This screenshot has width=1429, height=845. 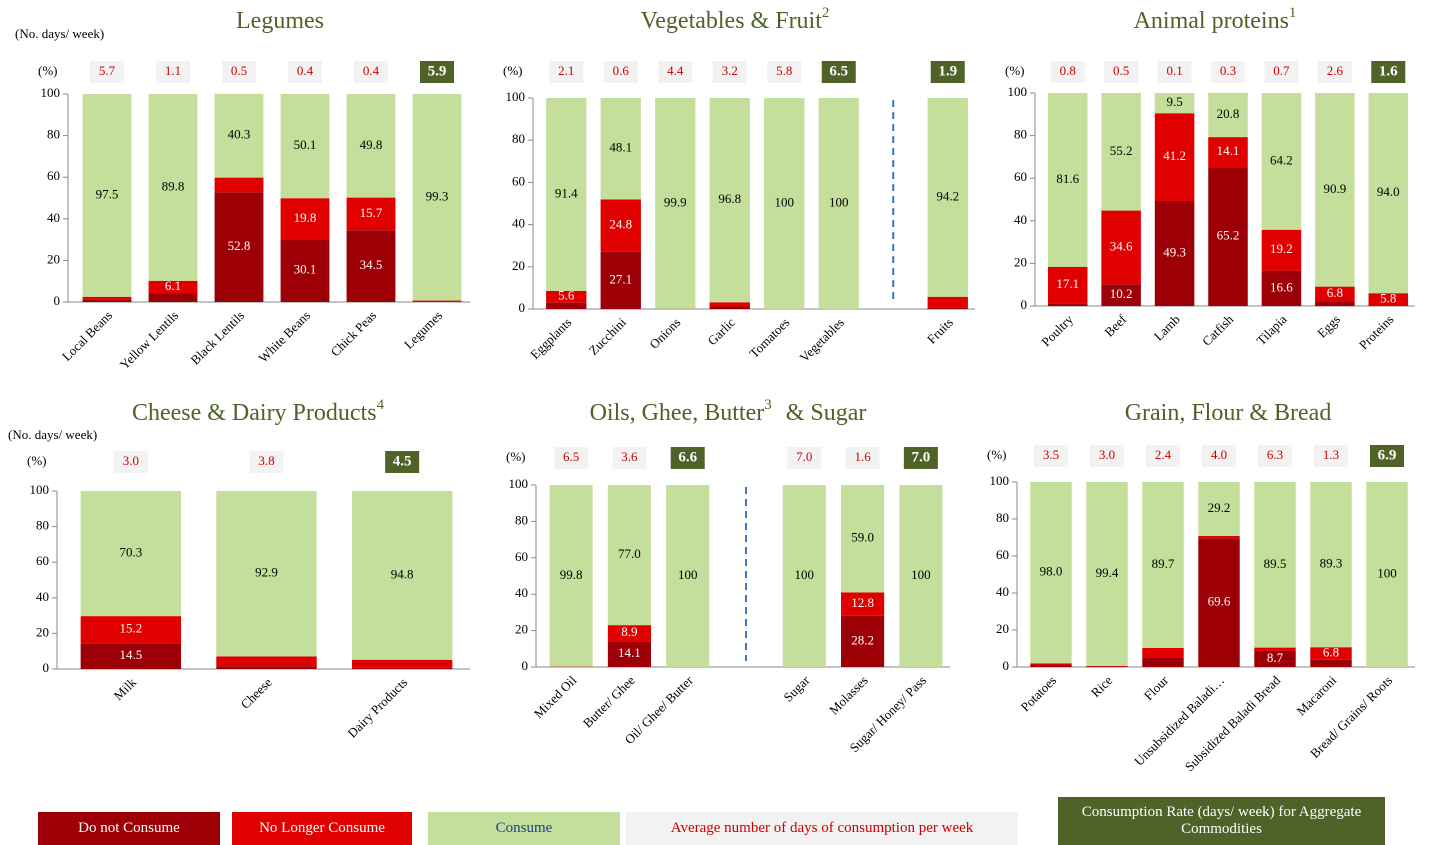 I want to click on value-label: 5.8, so click(x=1388, y=297).